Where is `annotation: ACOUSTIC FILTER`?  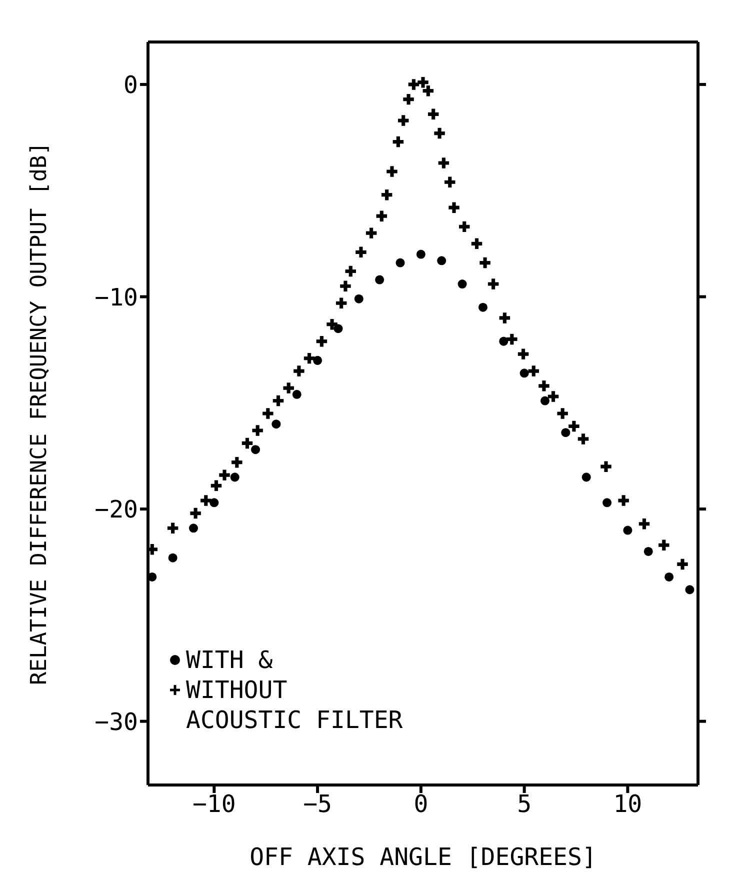
annotation: ACOUSTIC FILTER is located at coordinates (294, 720).